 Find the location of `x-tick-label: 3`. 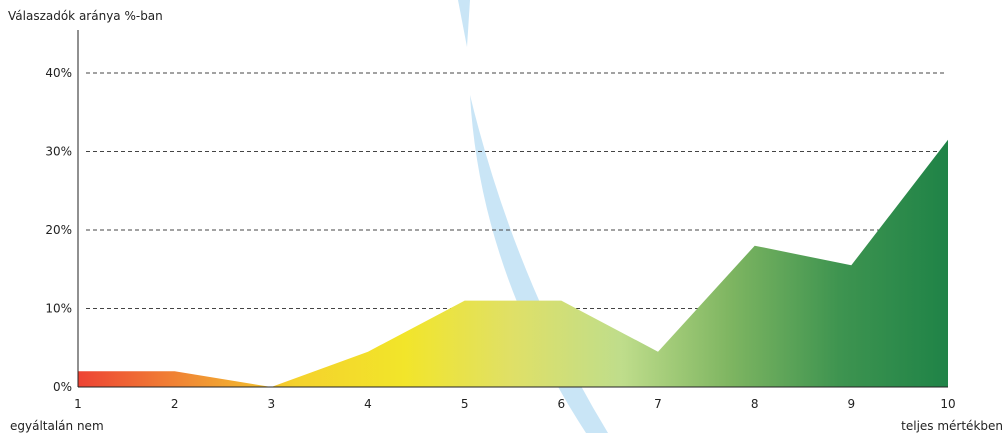

x-tick-label: 3 is located at coordinates (272, 404).